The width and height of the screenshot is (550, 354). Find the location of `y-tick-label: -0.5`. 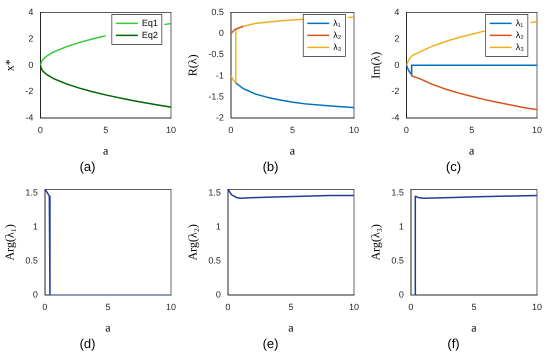

y-tick-label: -0.5 is located at coordinates (216, 54).